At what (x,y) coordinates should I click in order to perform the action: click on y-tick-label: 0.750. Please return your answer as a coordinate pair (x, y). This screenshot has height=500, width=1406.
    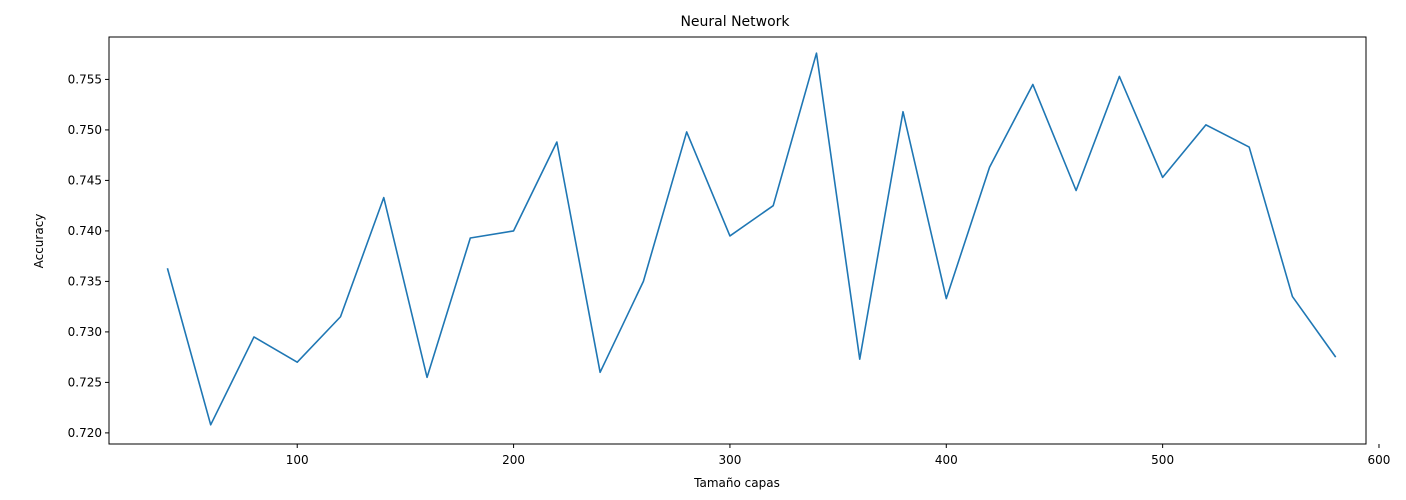
    Looking at the image, I should click on (85, 130).